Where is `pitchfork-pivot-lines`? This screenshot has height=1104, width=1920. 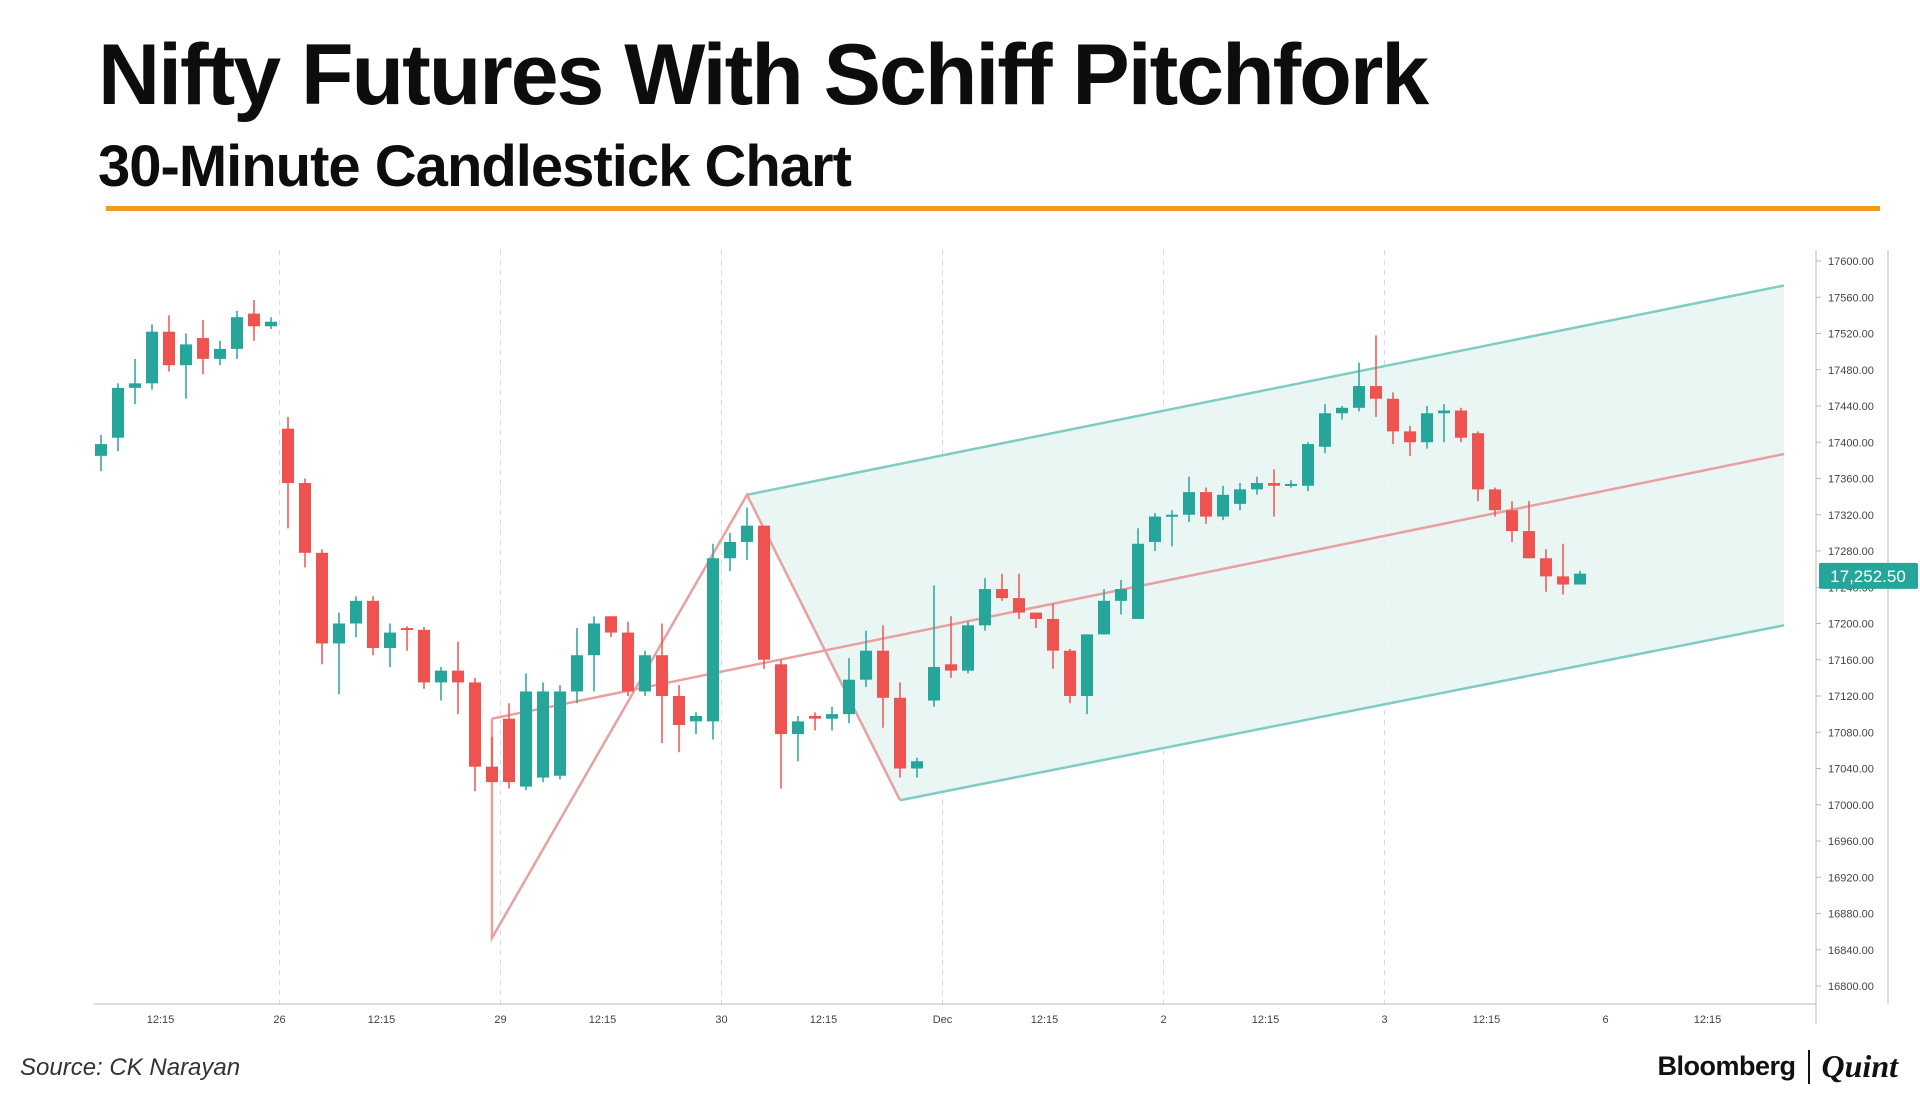
pitchfork-pivot-lines is located at coordinates (696, 717).